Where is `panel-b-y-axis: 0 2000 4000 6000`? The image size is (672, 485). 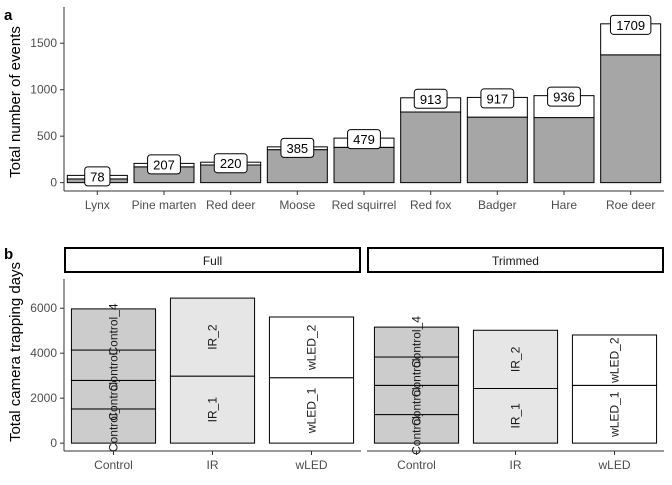 panel-b-y-axis: 0 2000 4000 6000 is located at coordinates (47, 365).